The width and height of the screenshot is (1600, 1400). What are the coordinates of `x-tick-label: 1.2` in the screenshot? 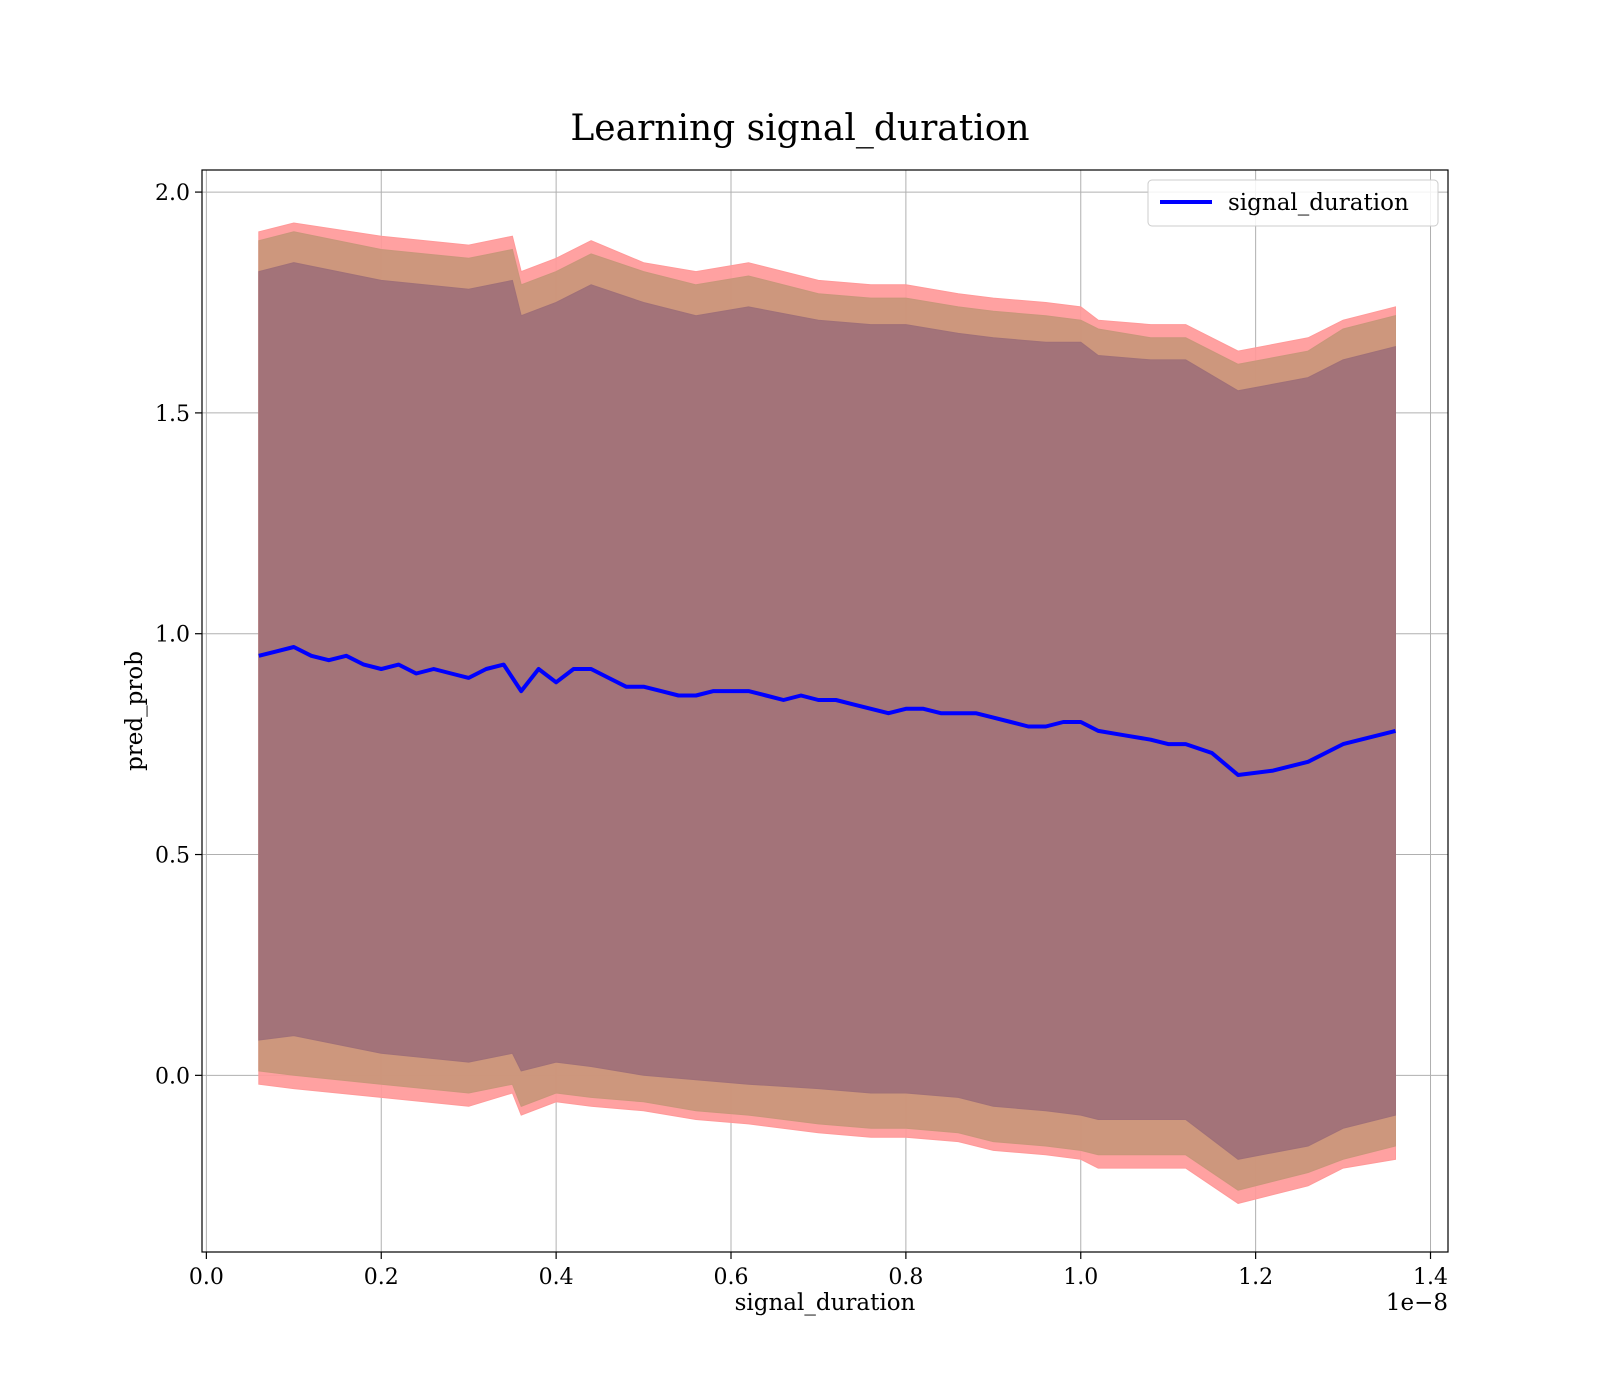 It's located at (1255, 1277).